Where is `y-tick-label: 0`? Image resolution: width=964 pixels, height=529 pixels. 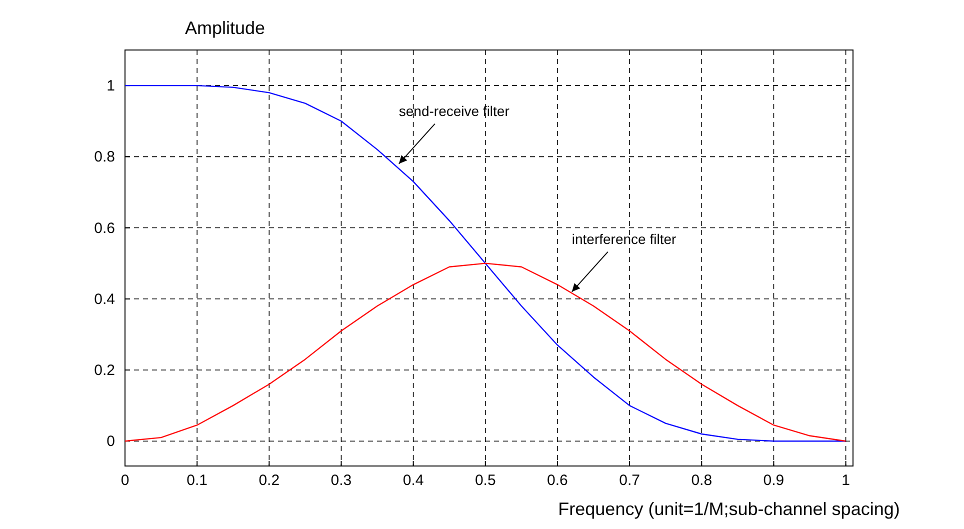 y-tick-label: 0 is located at coordinates (110, 441).